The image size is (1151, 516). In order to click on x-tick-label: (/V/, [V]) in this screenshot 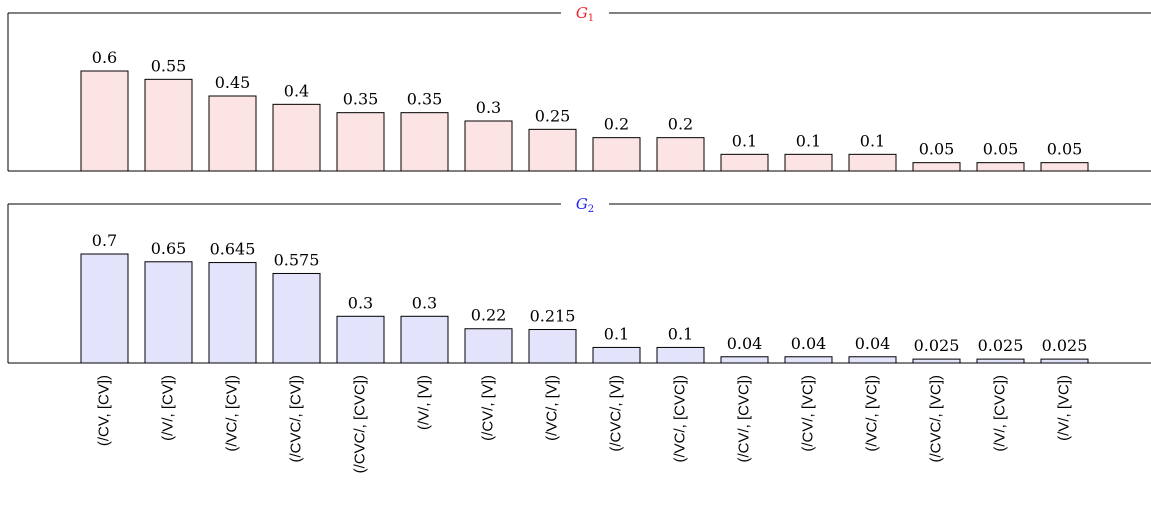, I will do `click(423, 402)`.